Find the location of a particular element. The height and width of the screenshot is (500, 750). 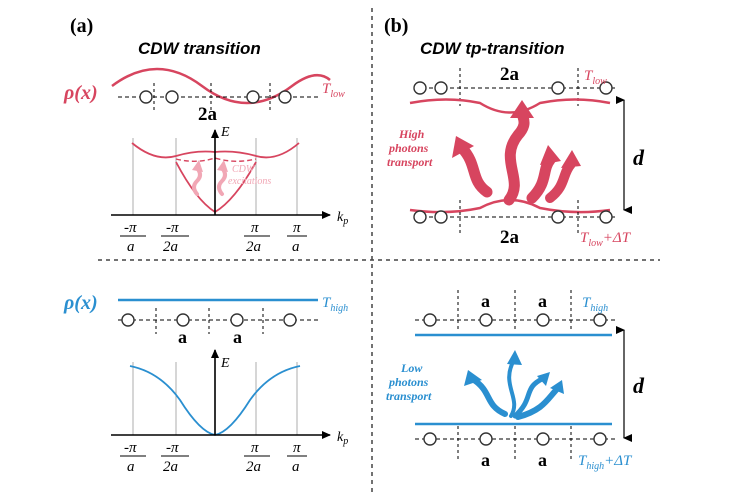

lattice-row-low is located at coordinates (218, 97).